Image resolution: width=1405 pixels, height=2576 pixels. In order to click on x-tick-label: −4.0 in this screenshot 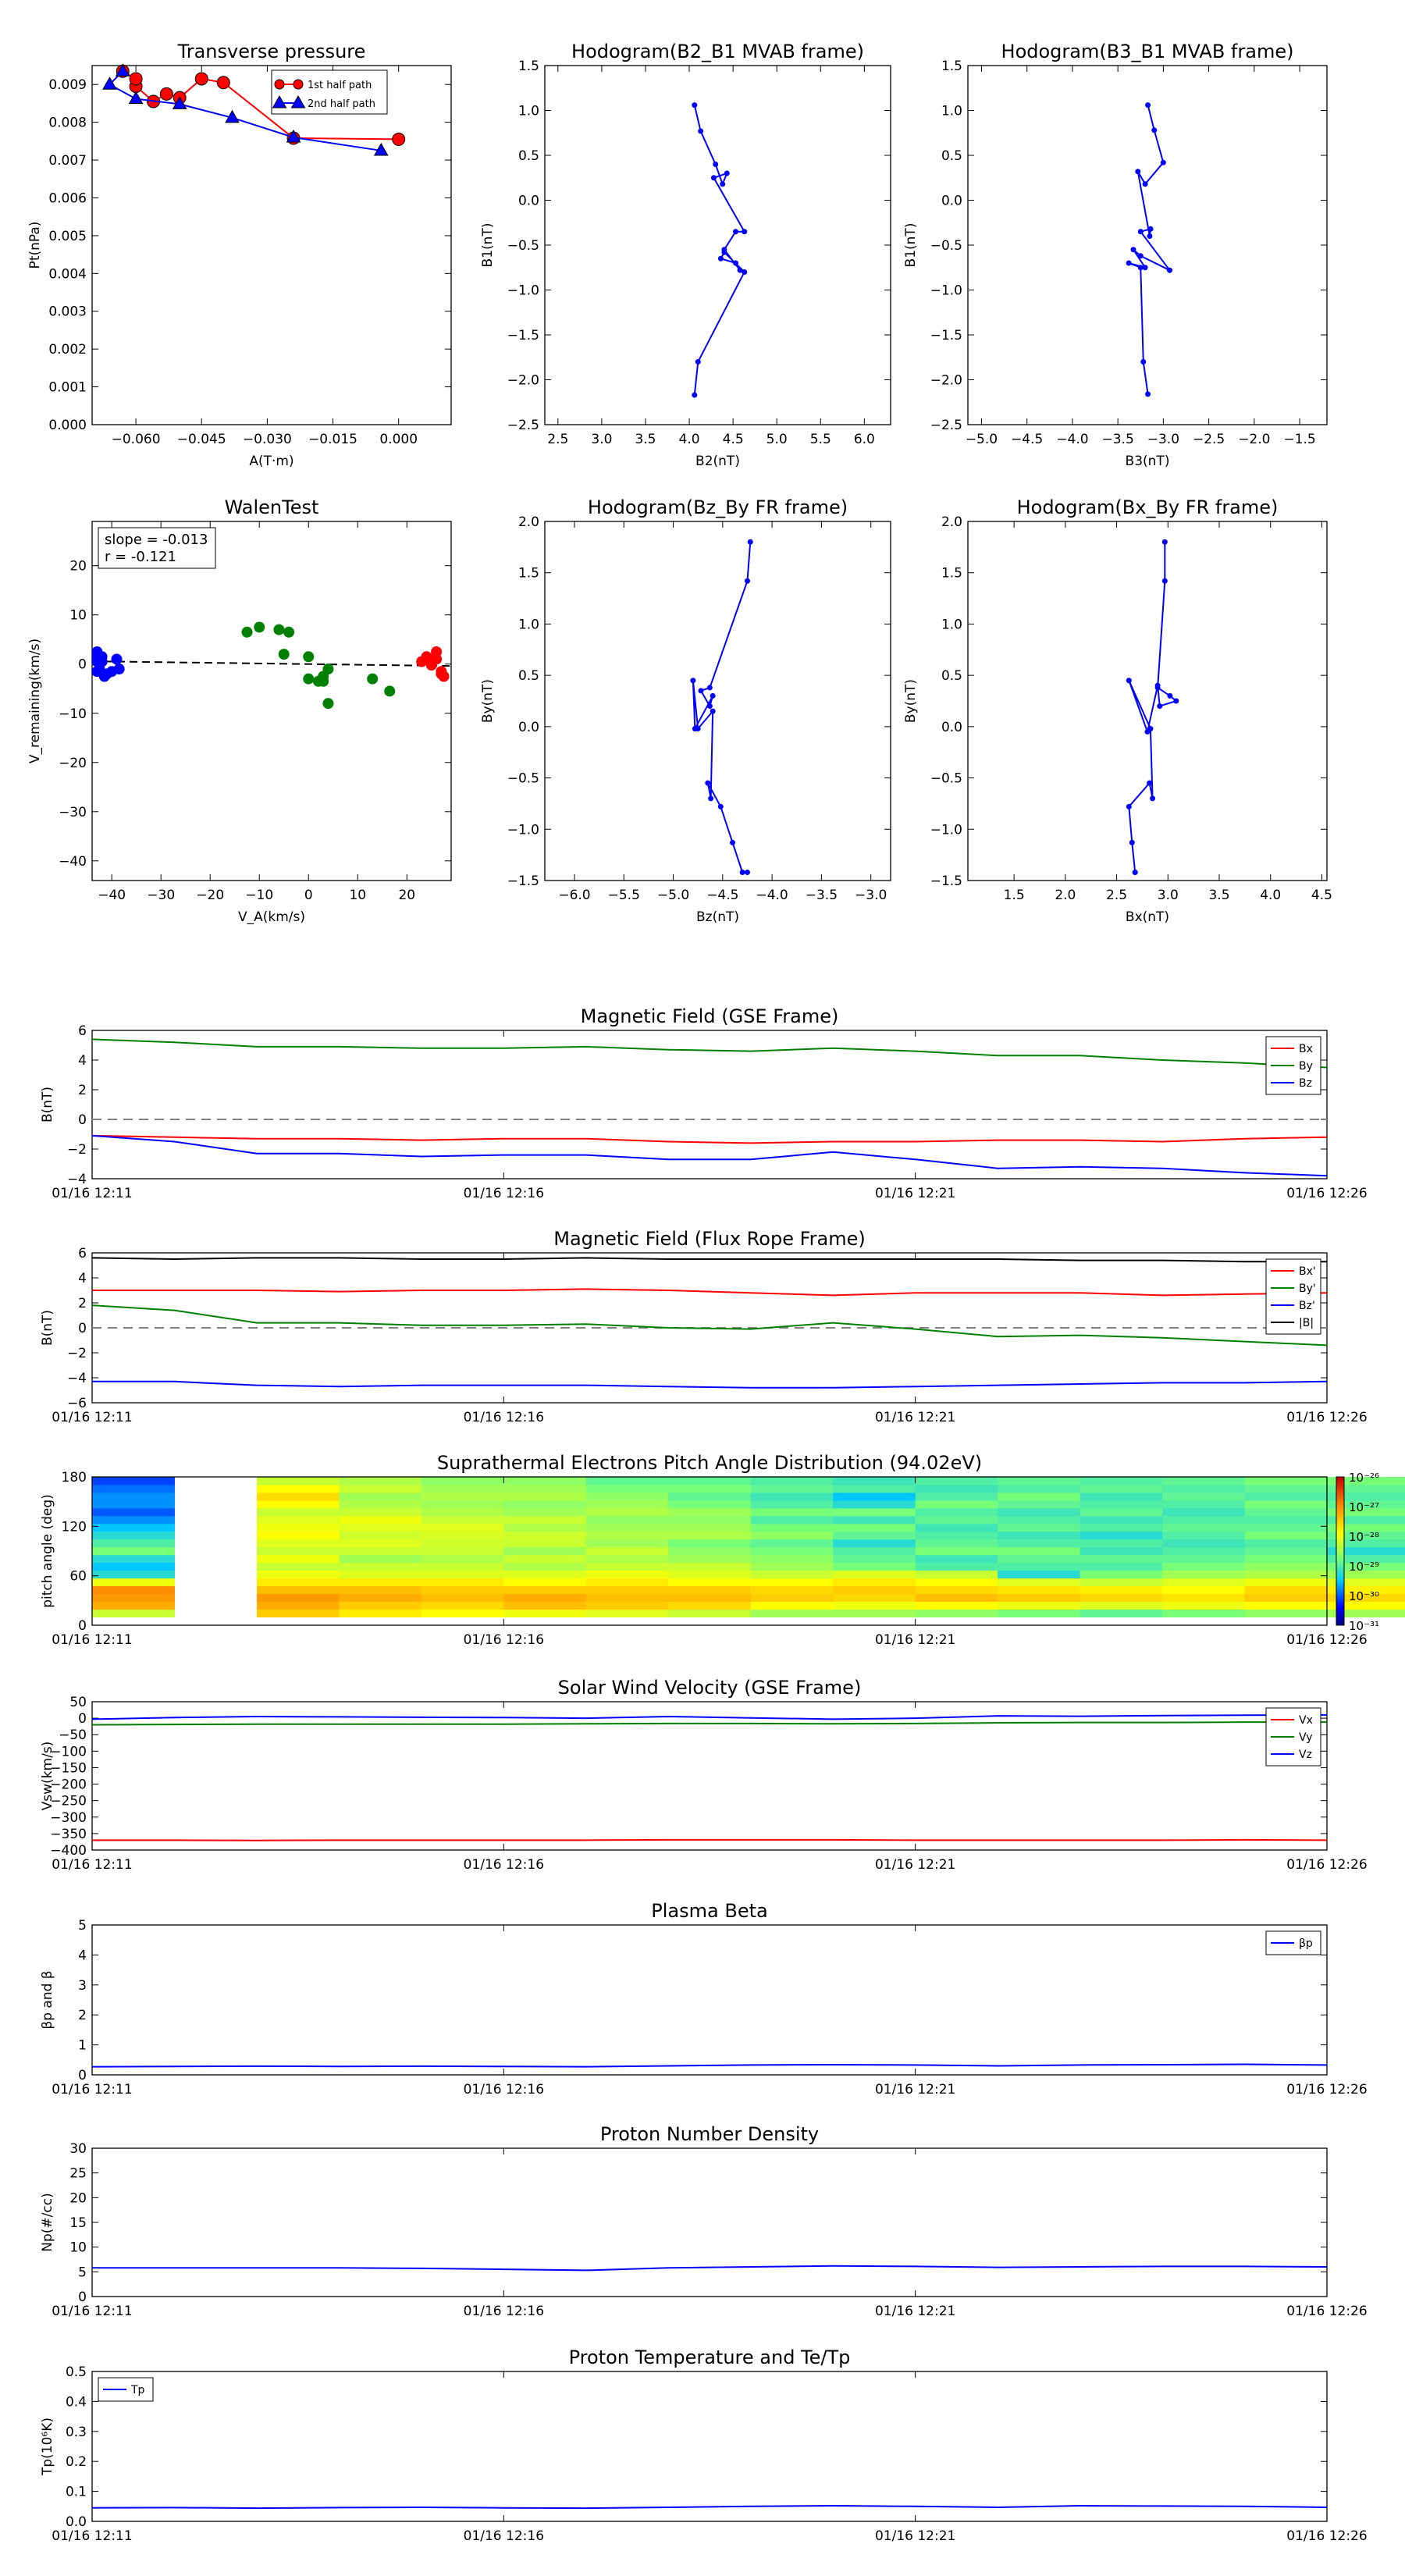, I will do `click(772, 895)`.